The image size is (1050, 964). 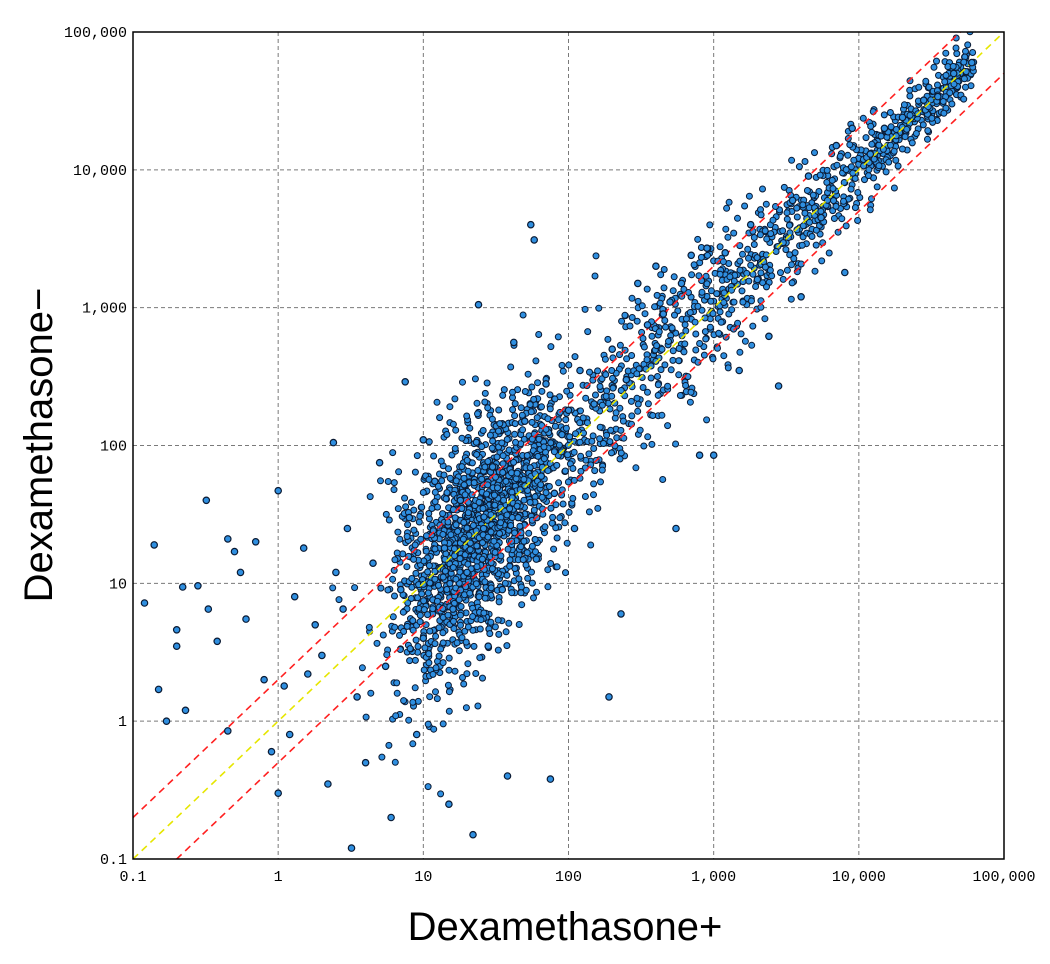 I want to click on x-tick-label: 10, so click(x=423, y=877).